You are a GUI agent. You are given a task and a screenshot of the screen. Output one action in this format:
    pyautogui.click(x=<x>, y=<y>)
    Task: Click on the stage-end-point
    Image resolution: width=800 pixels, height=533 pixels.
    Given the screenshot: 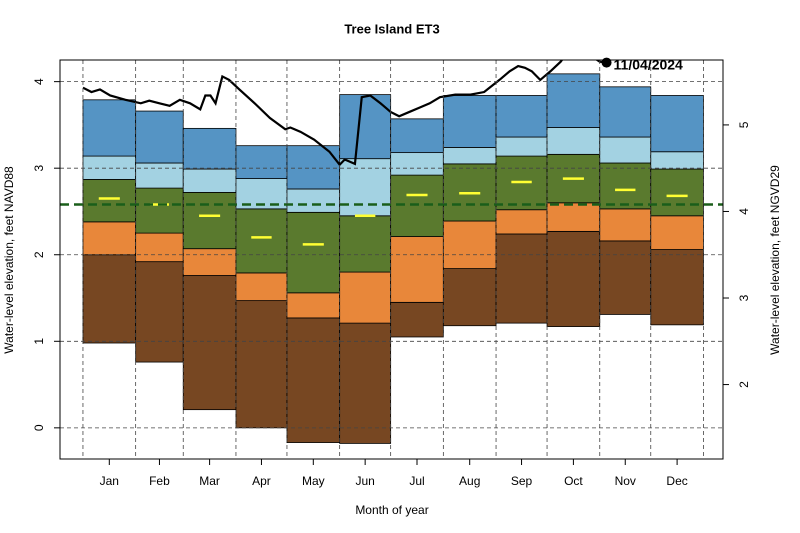 What is the action you would take?
    pyautogui.click(x=606, y=62)
    